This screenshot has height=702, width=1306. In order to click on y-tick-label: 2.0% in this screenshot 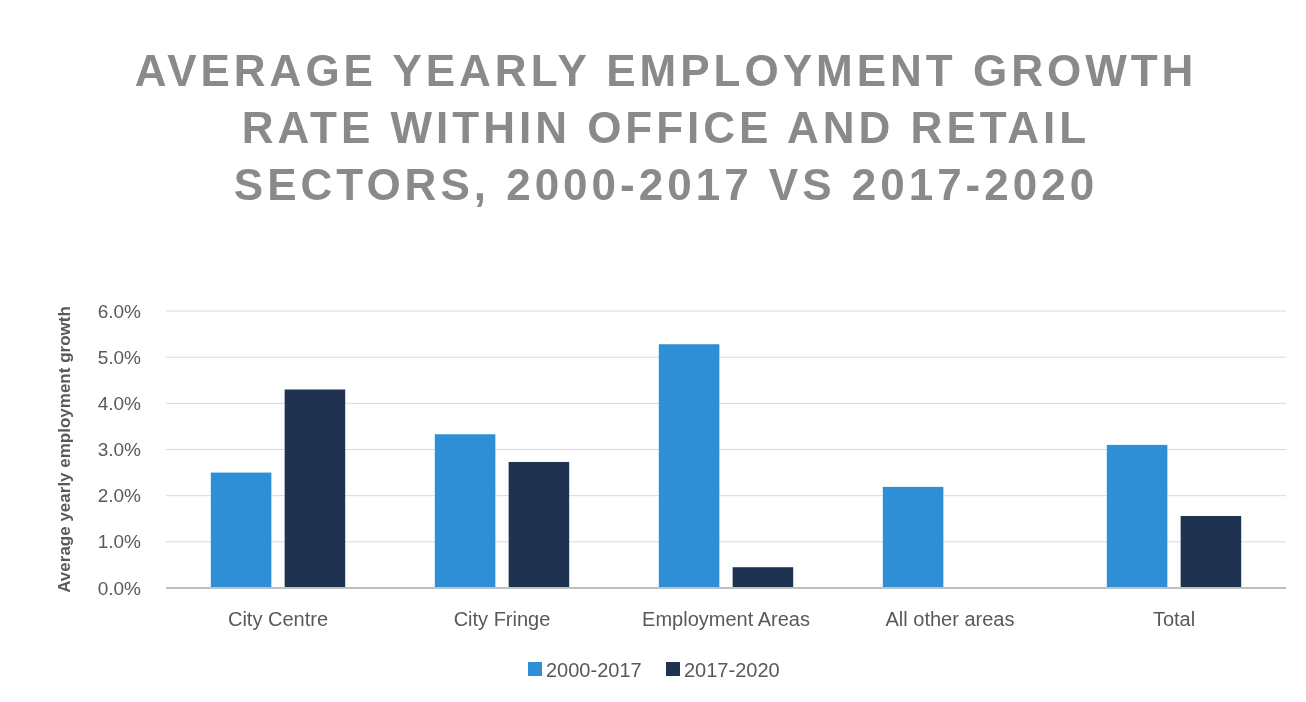, I will do `click(119, 496)`.